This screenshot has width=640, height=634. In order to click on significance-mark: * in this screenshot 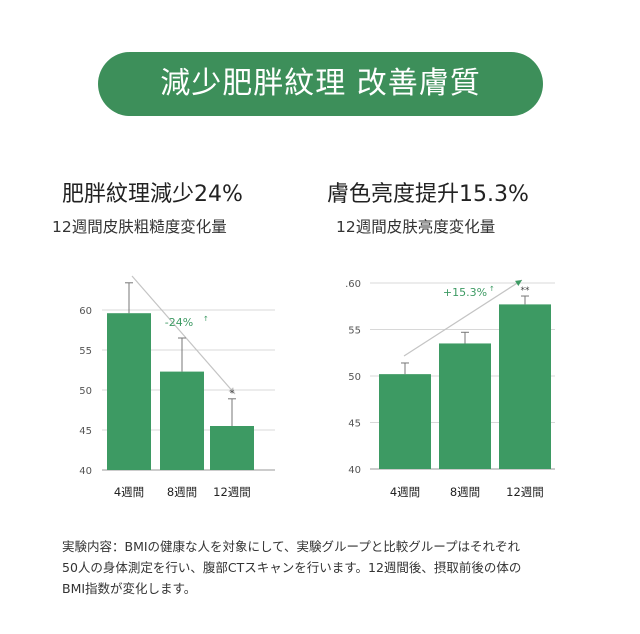, I will do `click(232, 394)`.